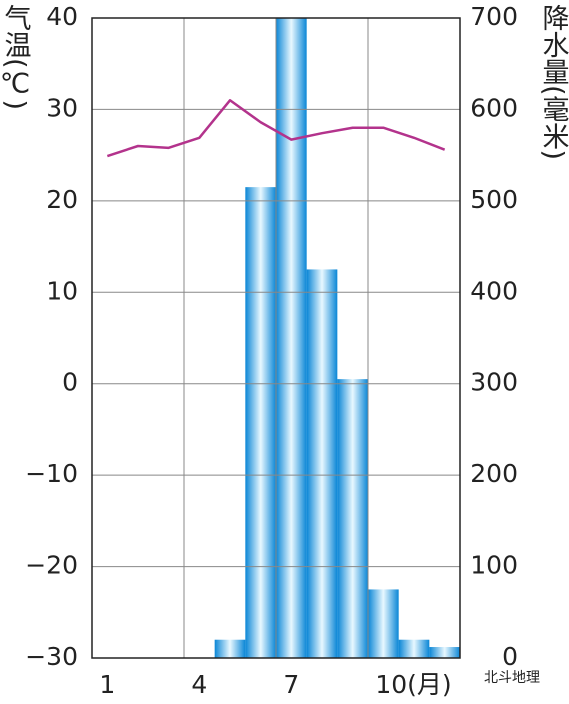  What do you see at coordinates (512, 678) in the screenshot?
I see `watermark: 北斗地理` at bounding box center [512, 678].